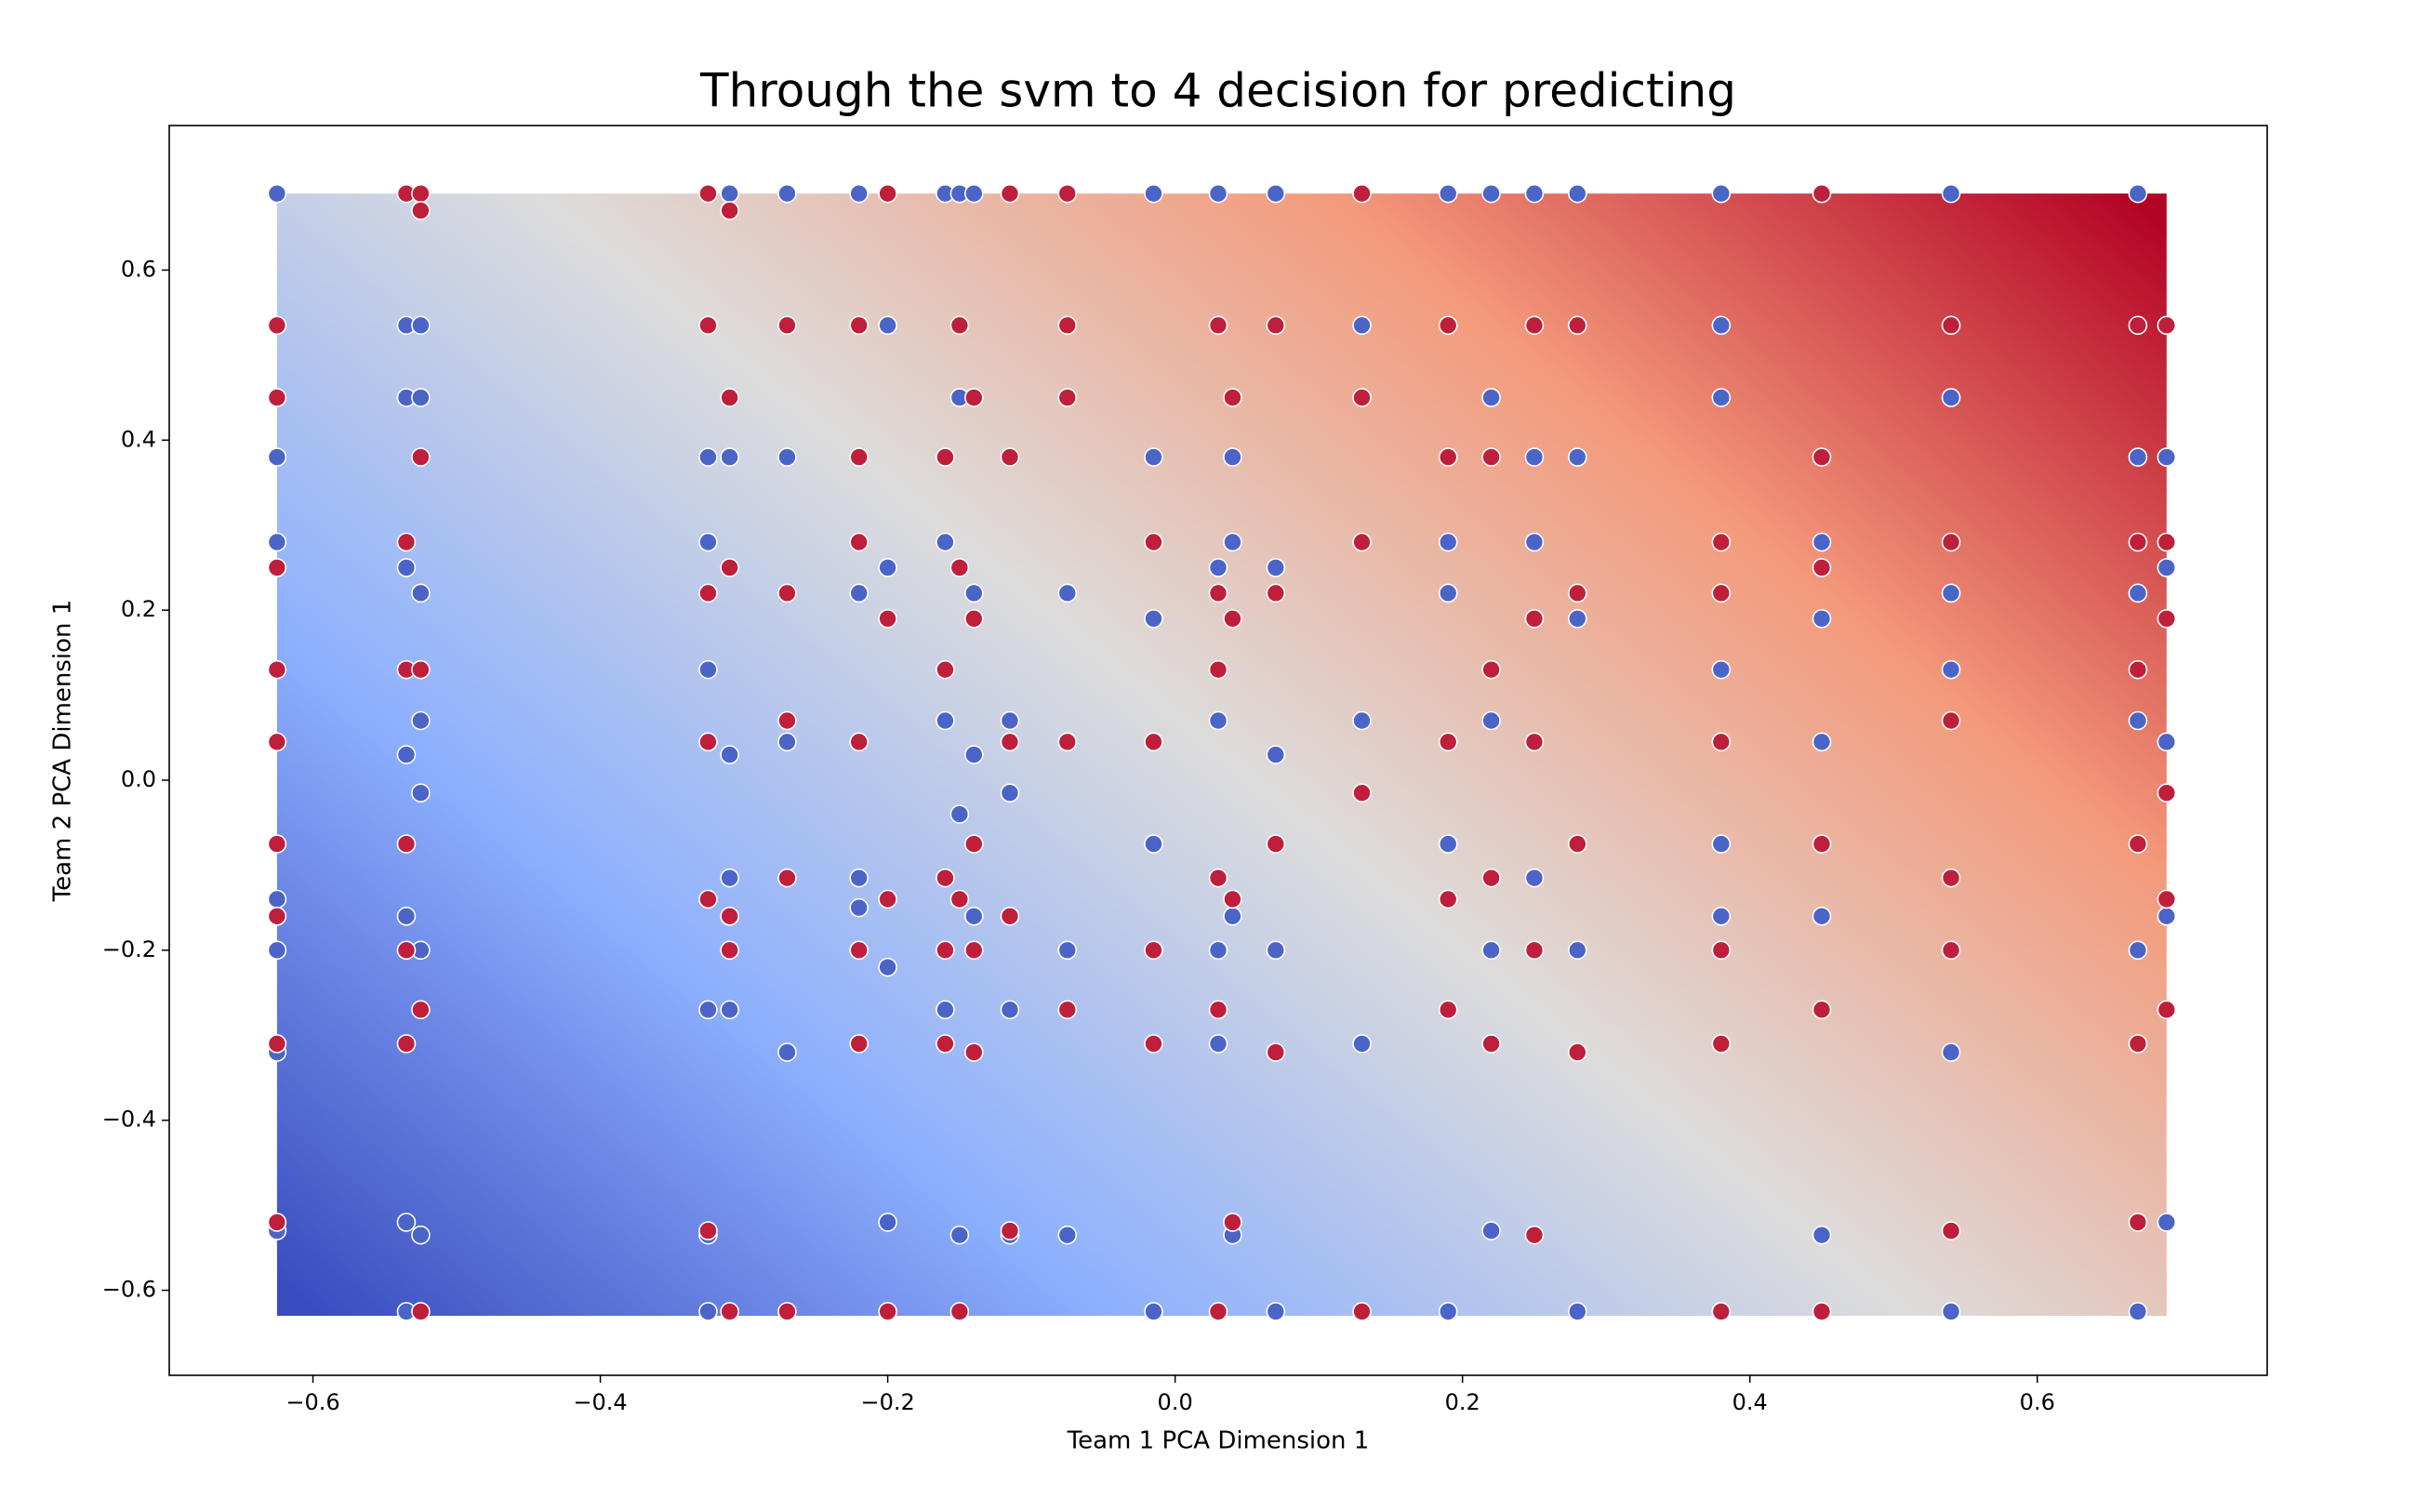  Describe the element at coordinates (2037, 1402) in the screenshot. I see `x-tick-label: 0.6` at that location.